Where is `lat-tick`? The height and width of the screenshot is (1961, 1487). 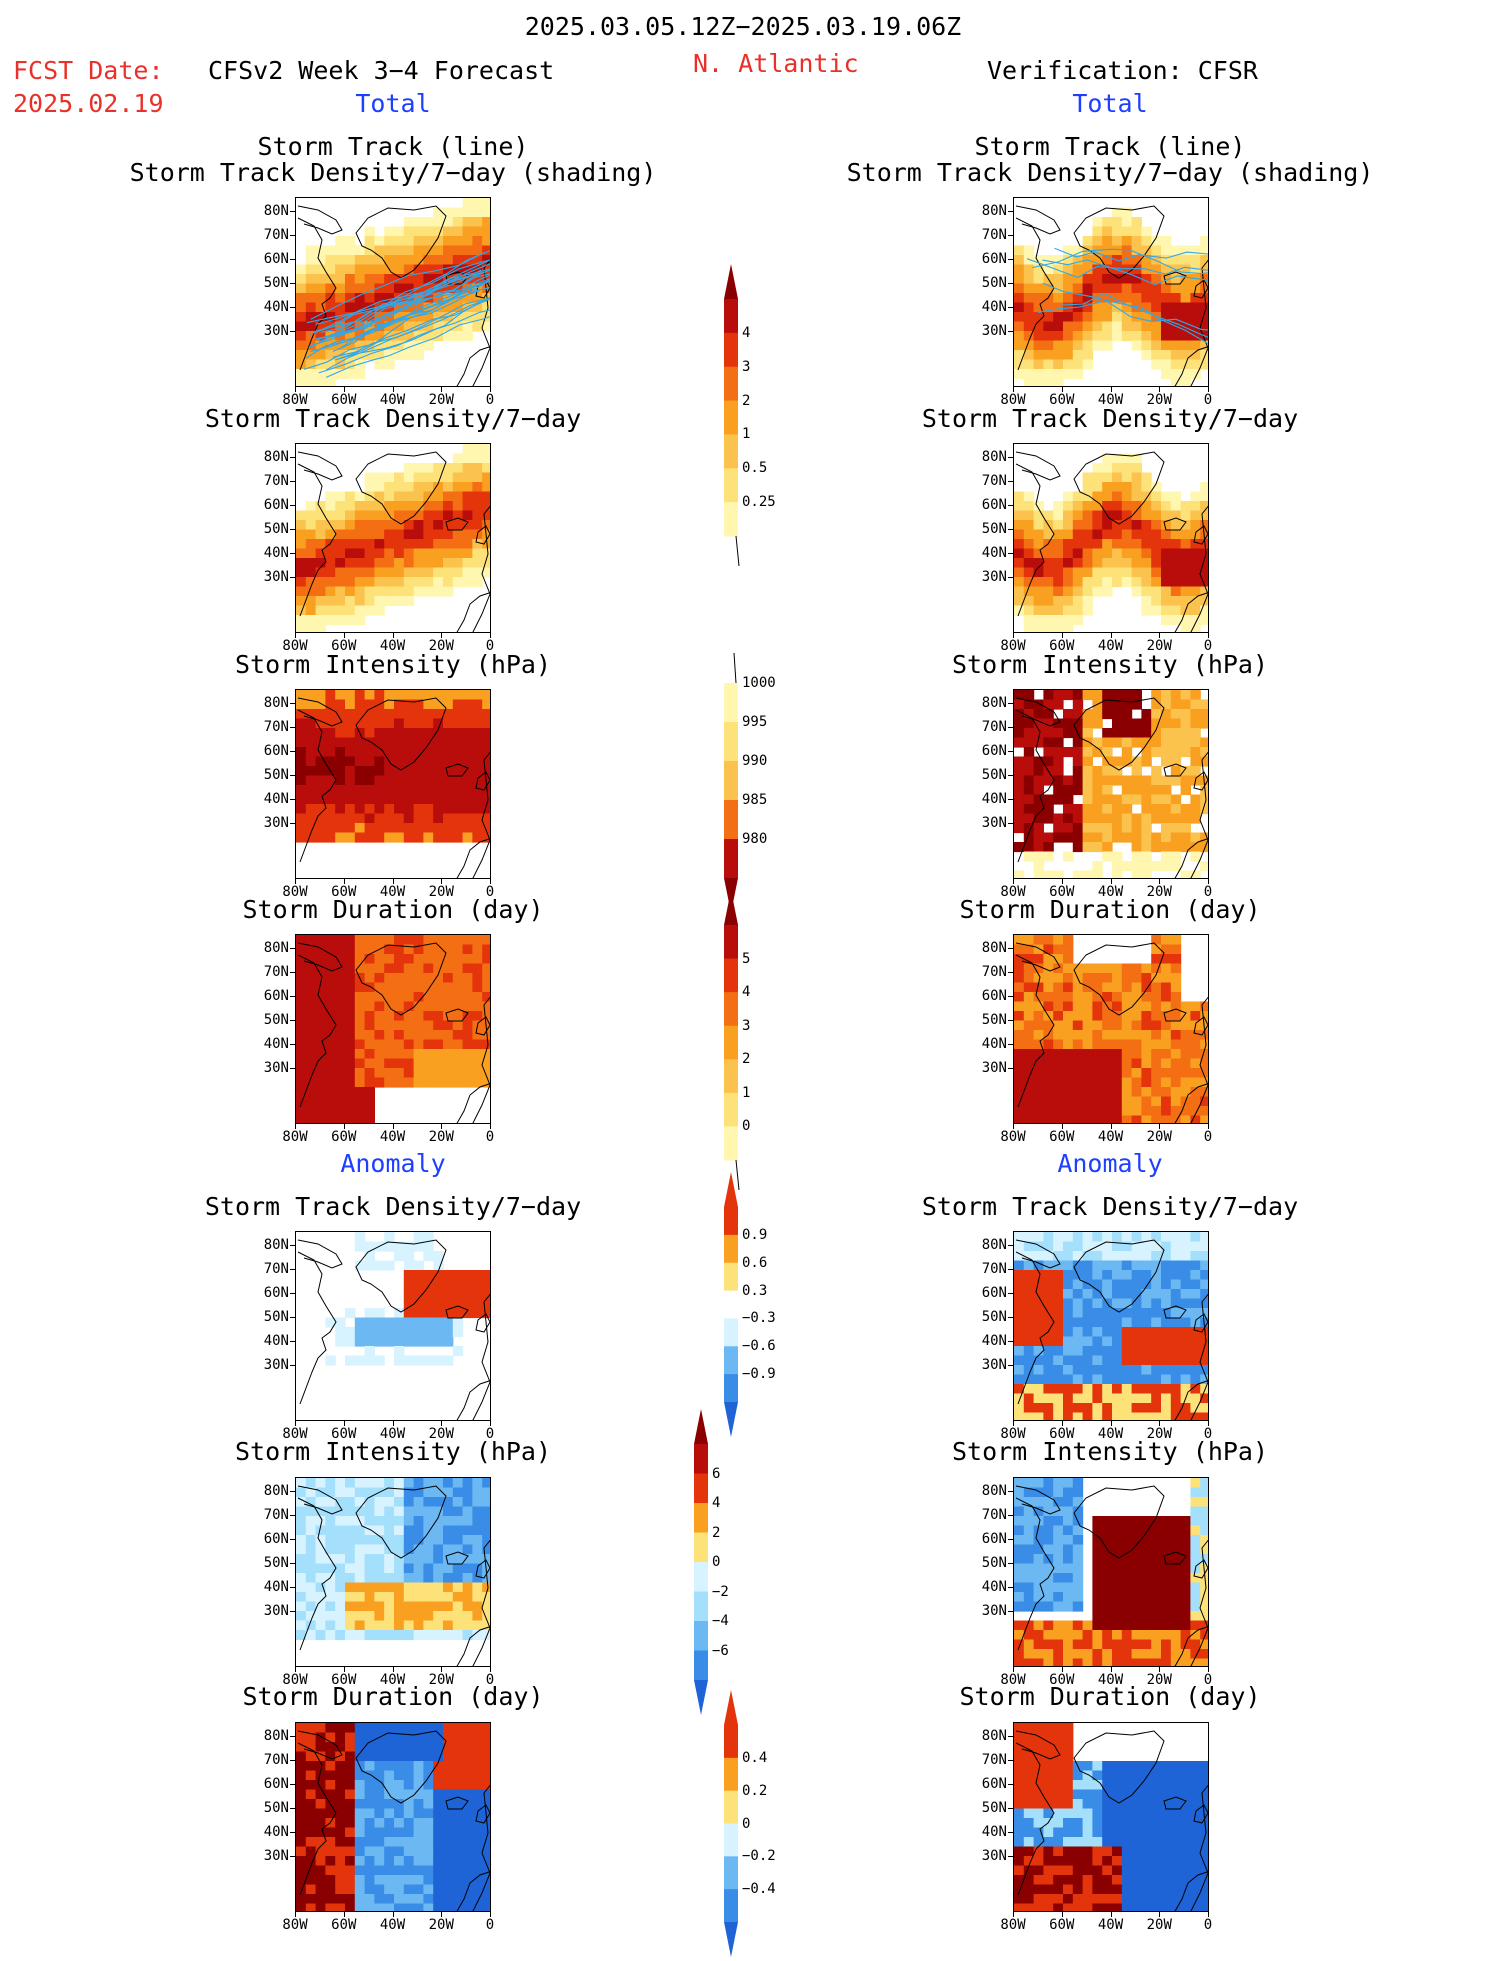 lat-tick is located at coordinates (1010, 1341).